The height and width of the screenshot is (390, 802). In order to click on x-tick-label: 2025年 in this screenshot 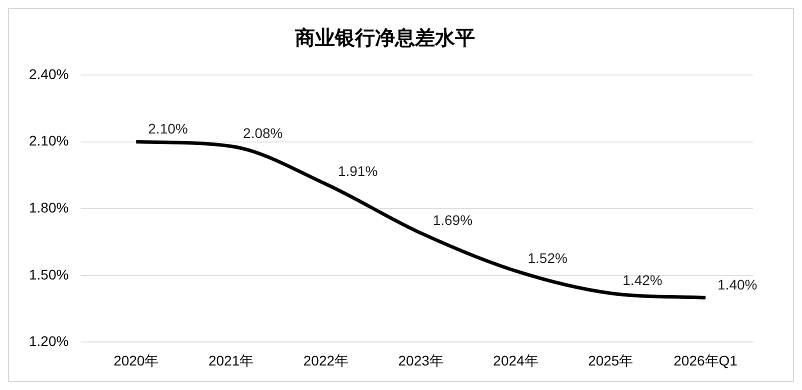, I will do `click(611, 360)`.